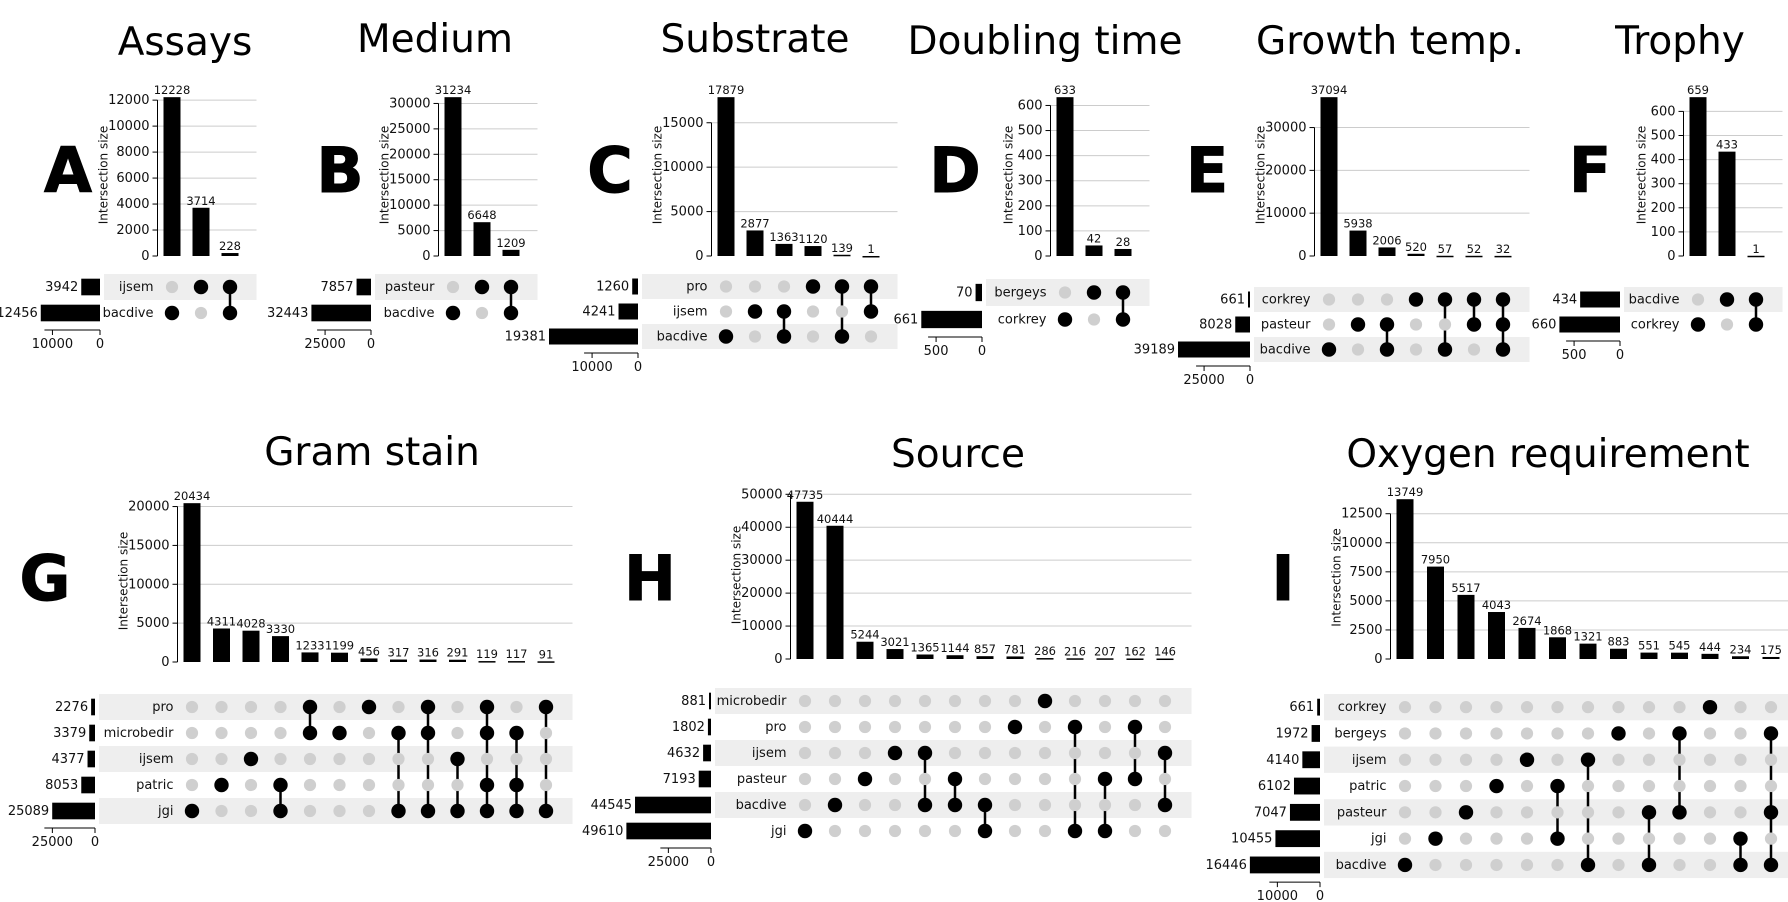 This screenshot has height=902, width=1788. What do you see at coordinates (864, 635) in the screenshot?
I see `bar-value-label: 5244` at bounding box center [864, 635].